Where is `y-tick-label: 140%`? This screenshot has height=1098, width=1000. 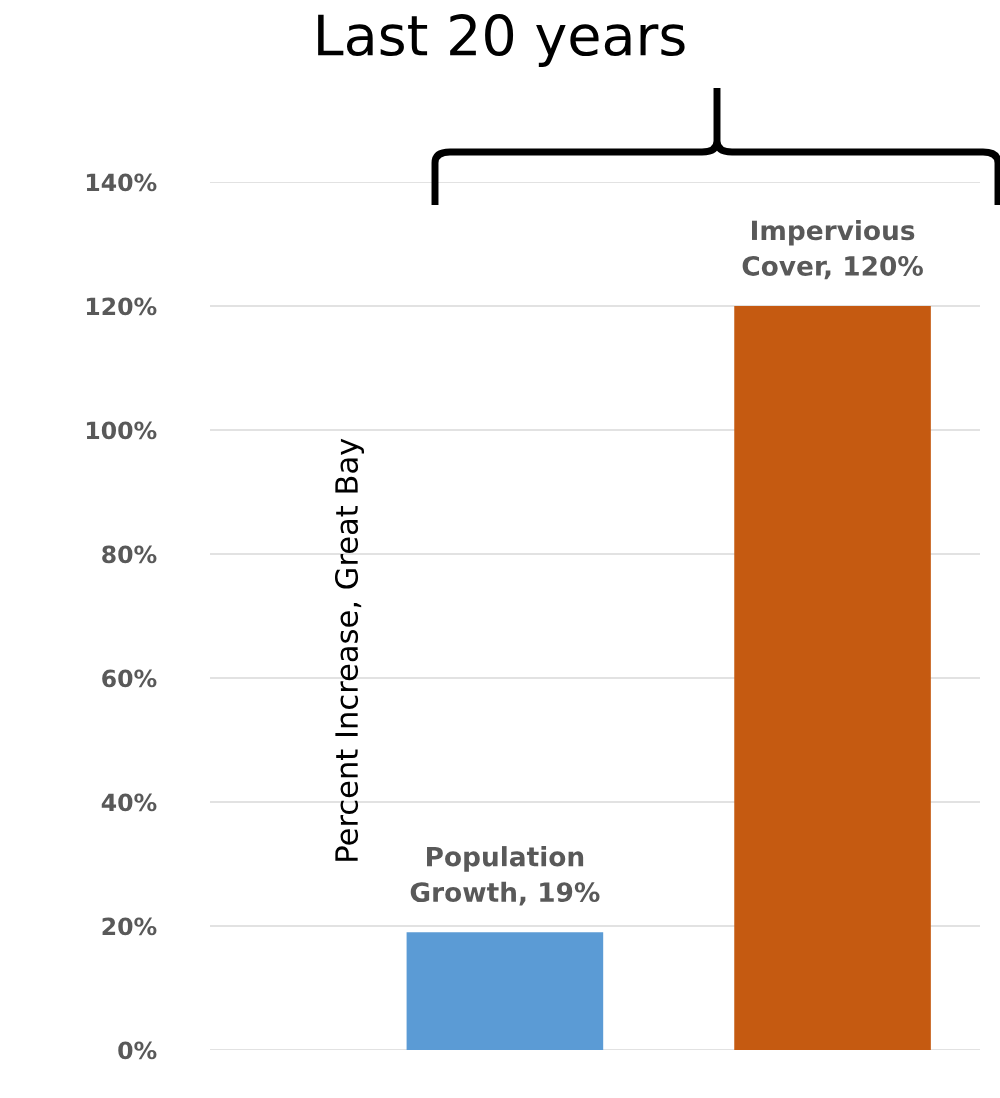 y-tick-label: 140% is located at coordinates (121, 182).